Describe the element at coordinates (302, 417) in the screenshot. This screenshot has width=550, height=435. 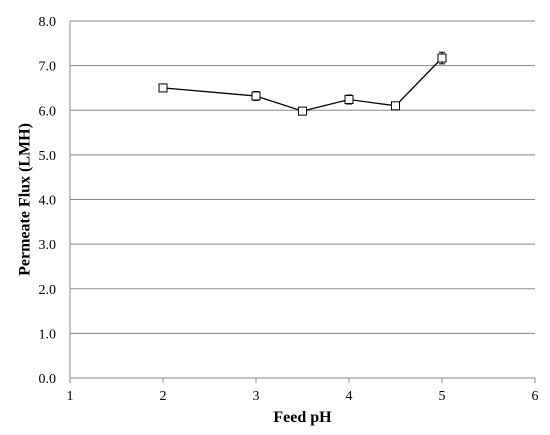
I see `x-axis-title: Feed pH` at that location.